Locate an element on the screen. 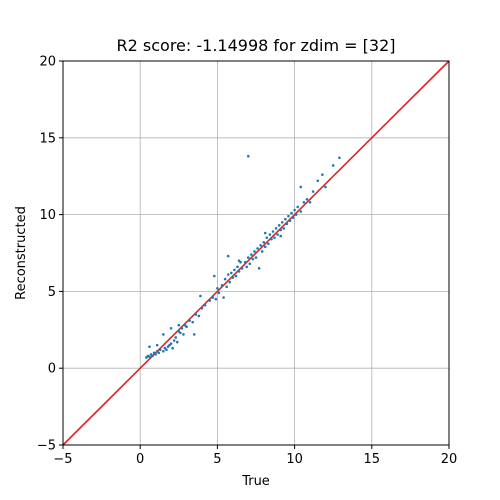  chart-title: R2 score: -1.14998 for zdim = [32] is located at coordinates (256, 45).